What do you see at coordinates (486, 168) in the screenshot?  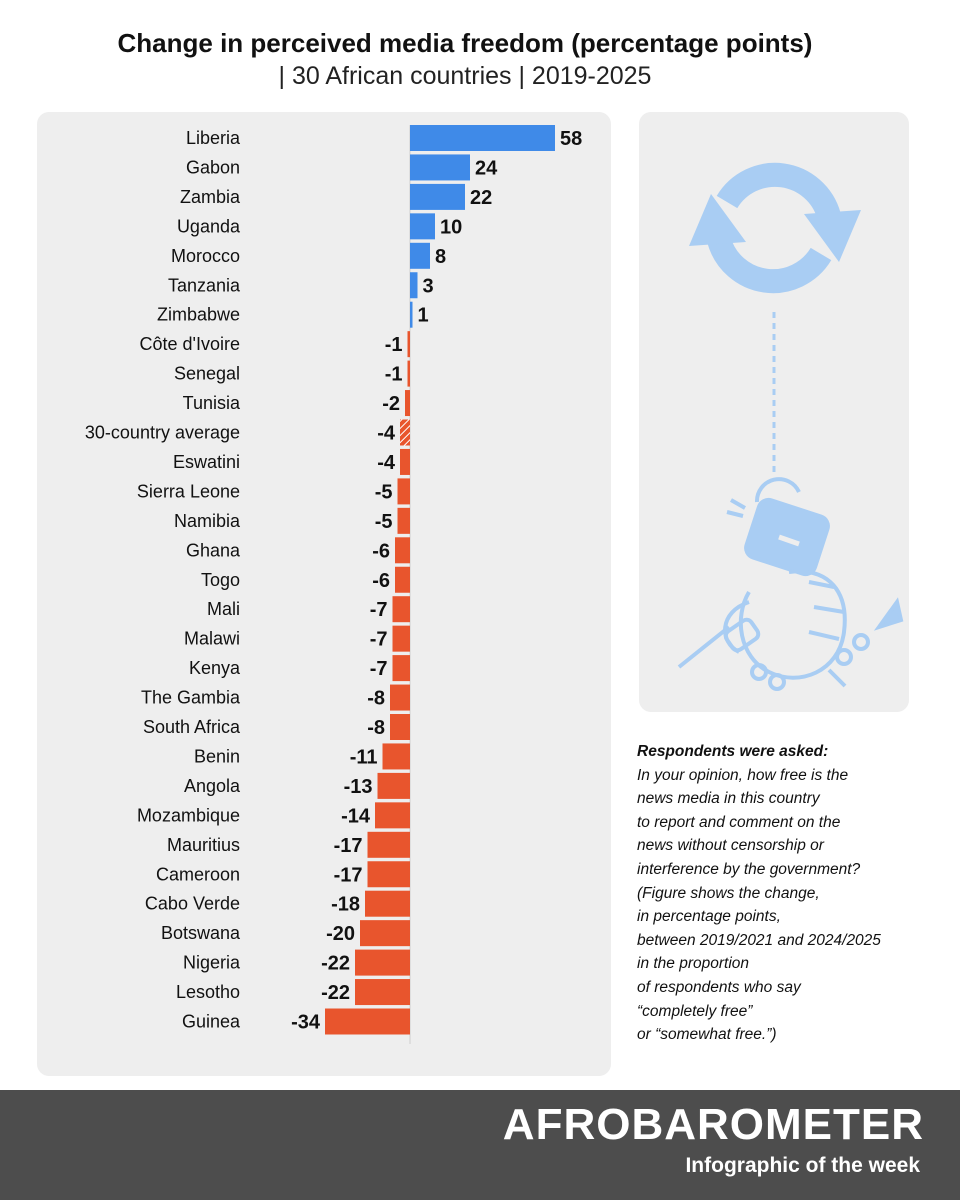 I see `value-label: 24` at bounding box center [486, 168].